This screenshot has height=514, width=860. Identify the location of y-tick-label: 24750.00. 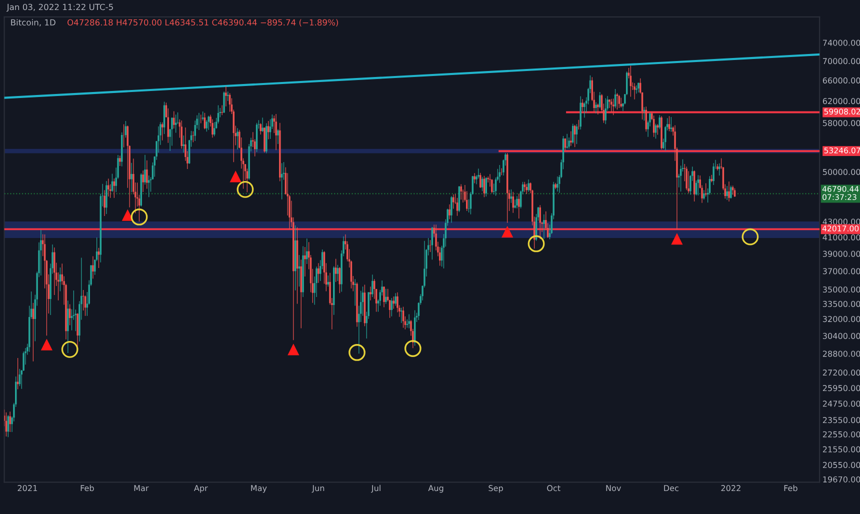
(841, 403).